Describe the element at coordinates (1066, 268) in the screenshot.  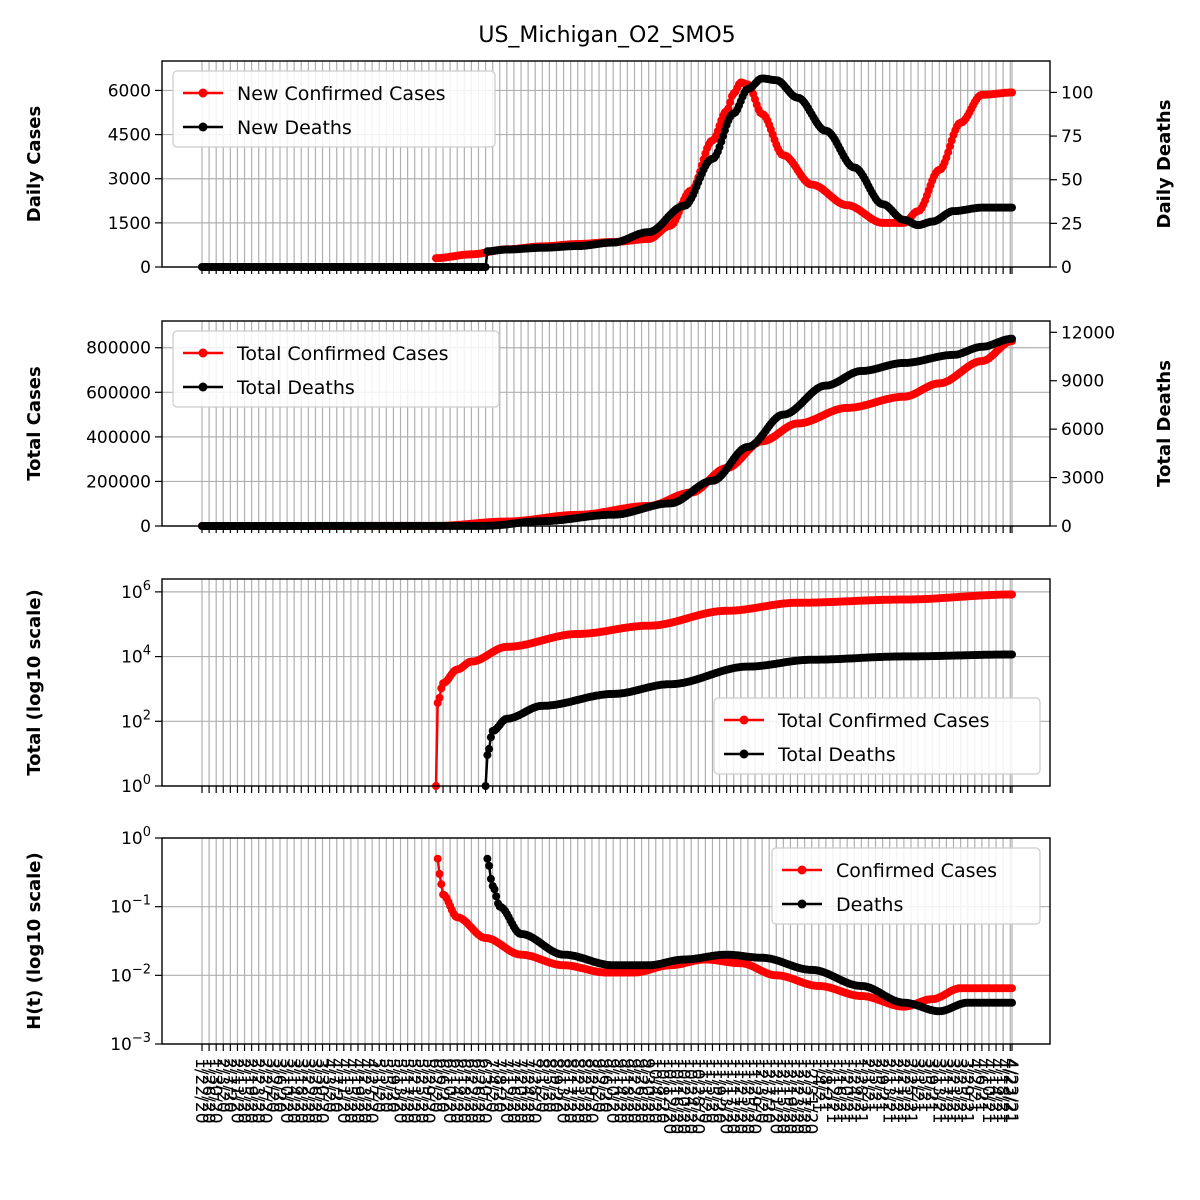
I see `y-right-tick-label: 0` at that location.